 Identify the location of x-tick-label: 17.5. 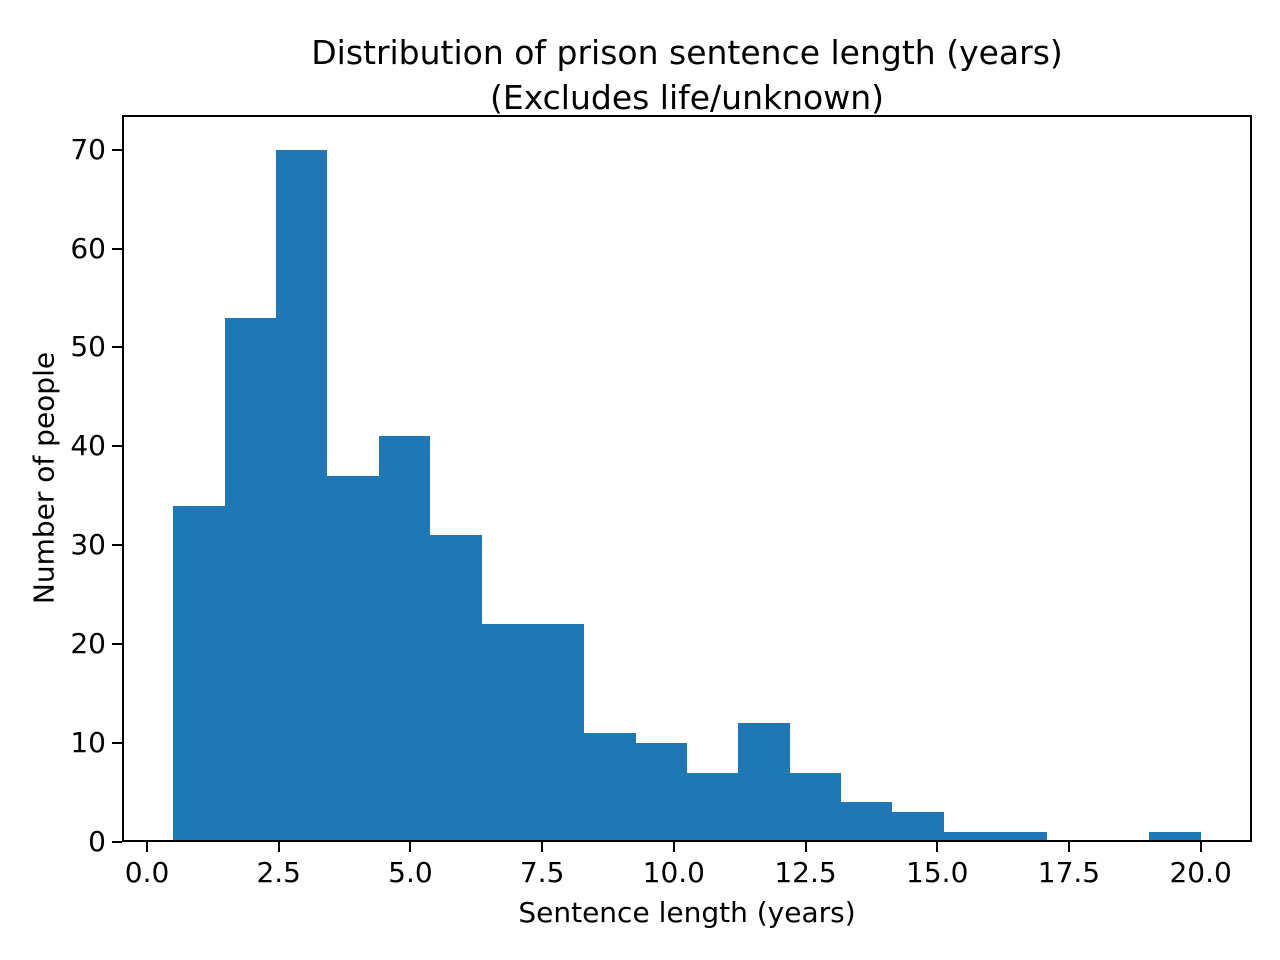
(1069, 872).